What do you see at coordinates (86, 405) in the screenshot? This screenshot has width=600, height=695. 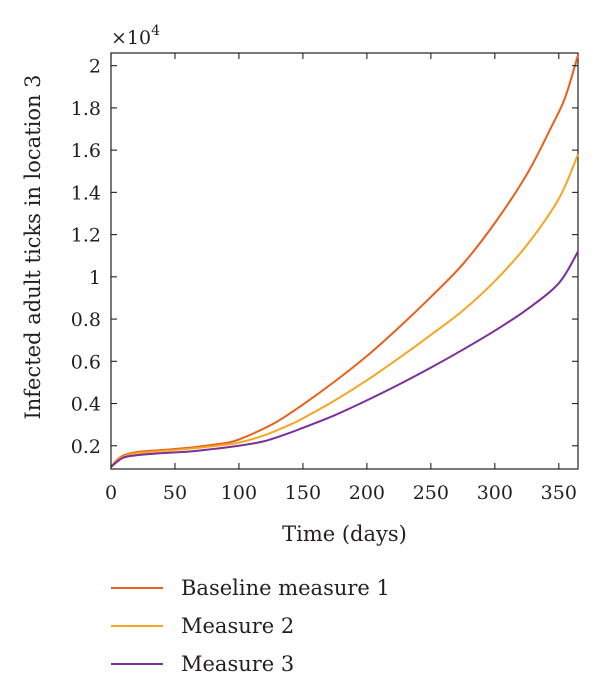 I see `y-tick-label: 0.4` at bounding box center [86, 405].